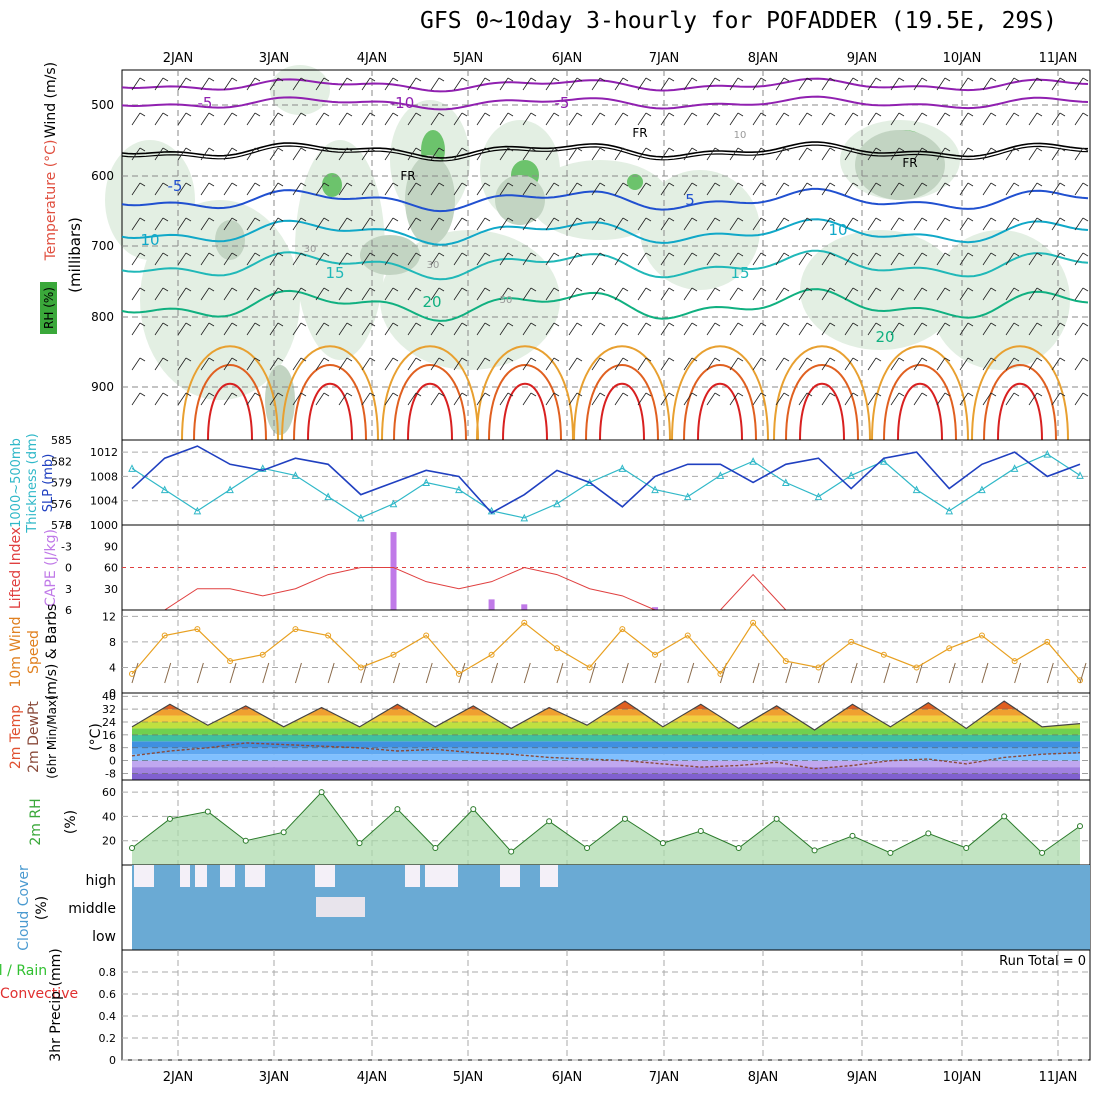 The height and width of the screenshot is (1100, 1100). Describe the element at coordinates (68, 589) in the screenshot. I see `li-tick: 3` at that location.